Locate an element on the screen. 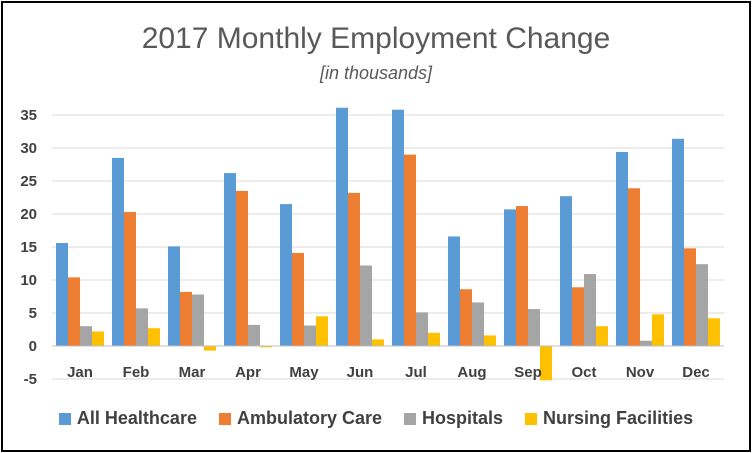  bar-nursing-facilities-apr is located at coordinates (266, 347).